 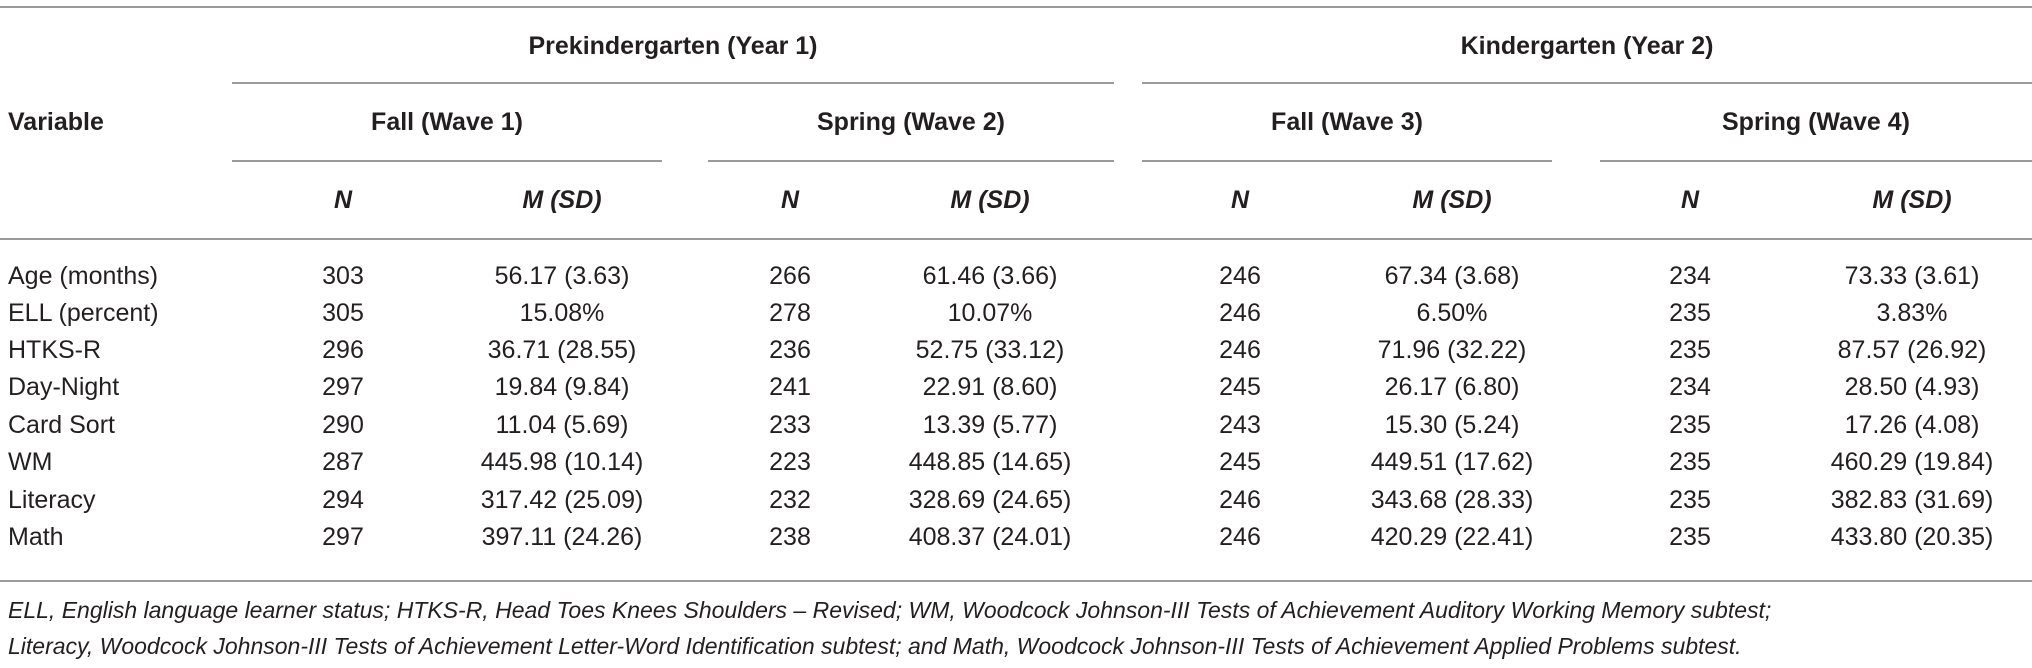 What do you see at coordinates (1912, 350) in the screenshot?
I see `cell-m-sd: 87.57 (26.92)` at bounding box center [1912, 350].